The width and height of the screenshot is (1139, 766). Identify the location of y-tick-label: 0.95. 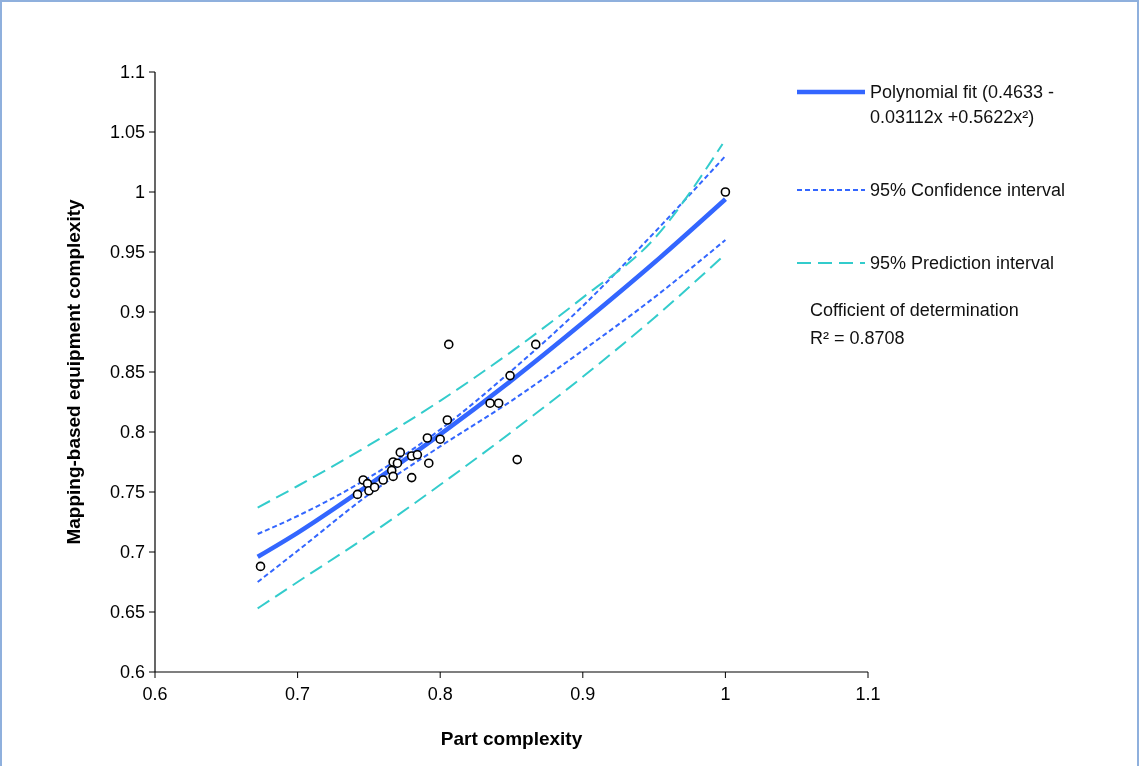
(127, 252).